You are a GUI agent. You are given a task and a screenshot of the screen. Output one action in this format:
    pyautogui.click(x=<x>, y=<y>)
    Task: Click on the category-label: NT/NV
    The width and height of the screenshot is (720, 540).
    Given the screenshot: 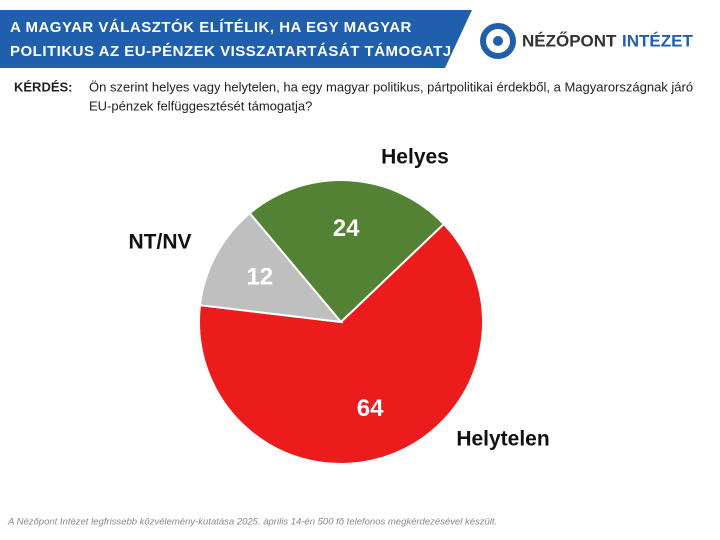 What is the action you would take?
    pyautogui.click(x=160, y=242)
    